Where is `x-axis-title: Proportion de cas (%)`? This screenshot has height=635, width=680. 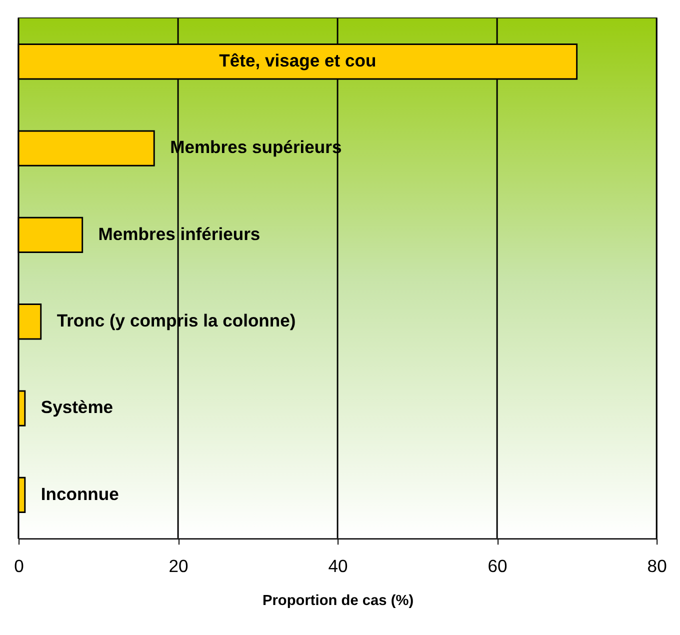
x-axis-title: Proportion de cas (%) is located at coordinates (338, 601).